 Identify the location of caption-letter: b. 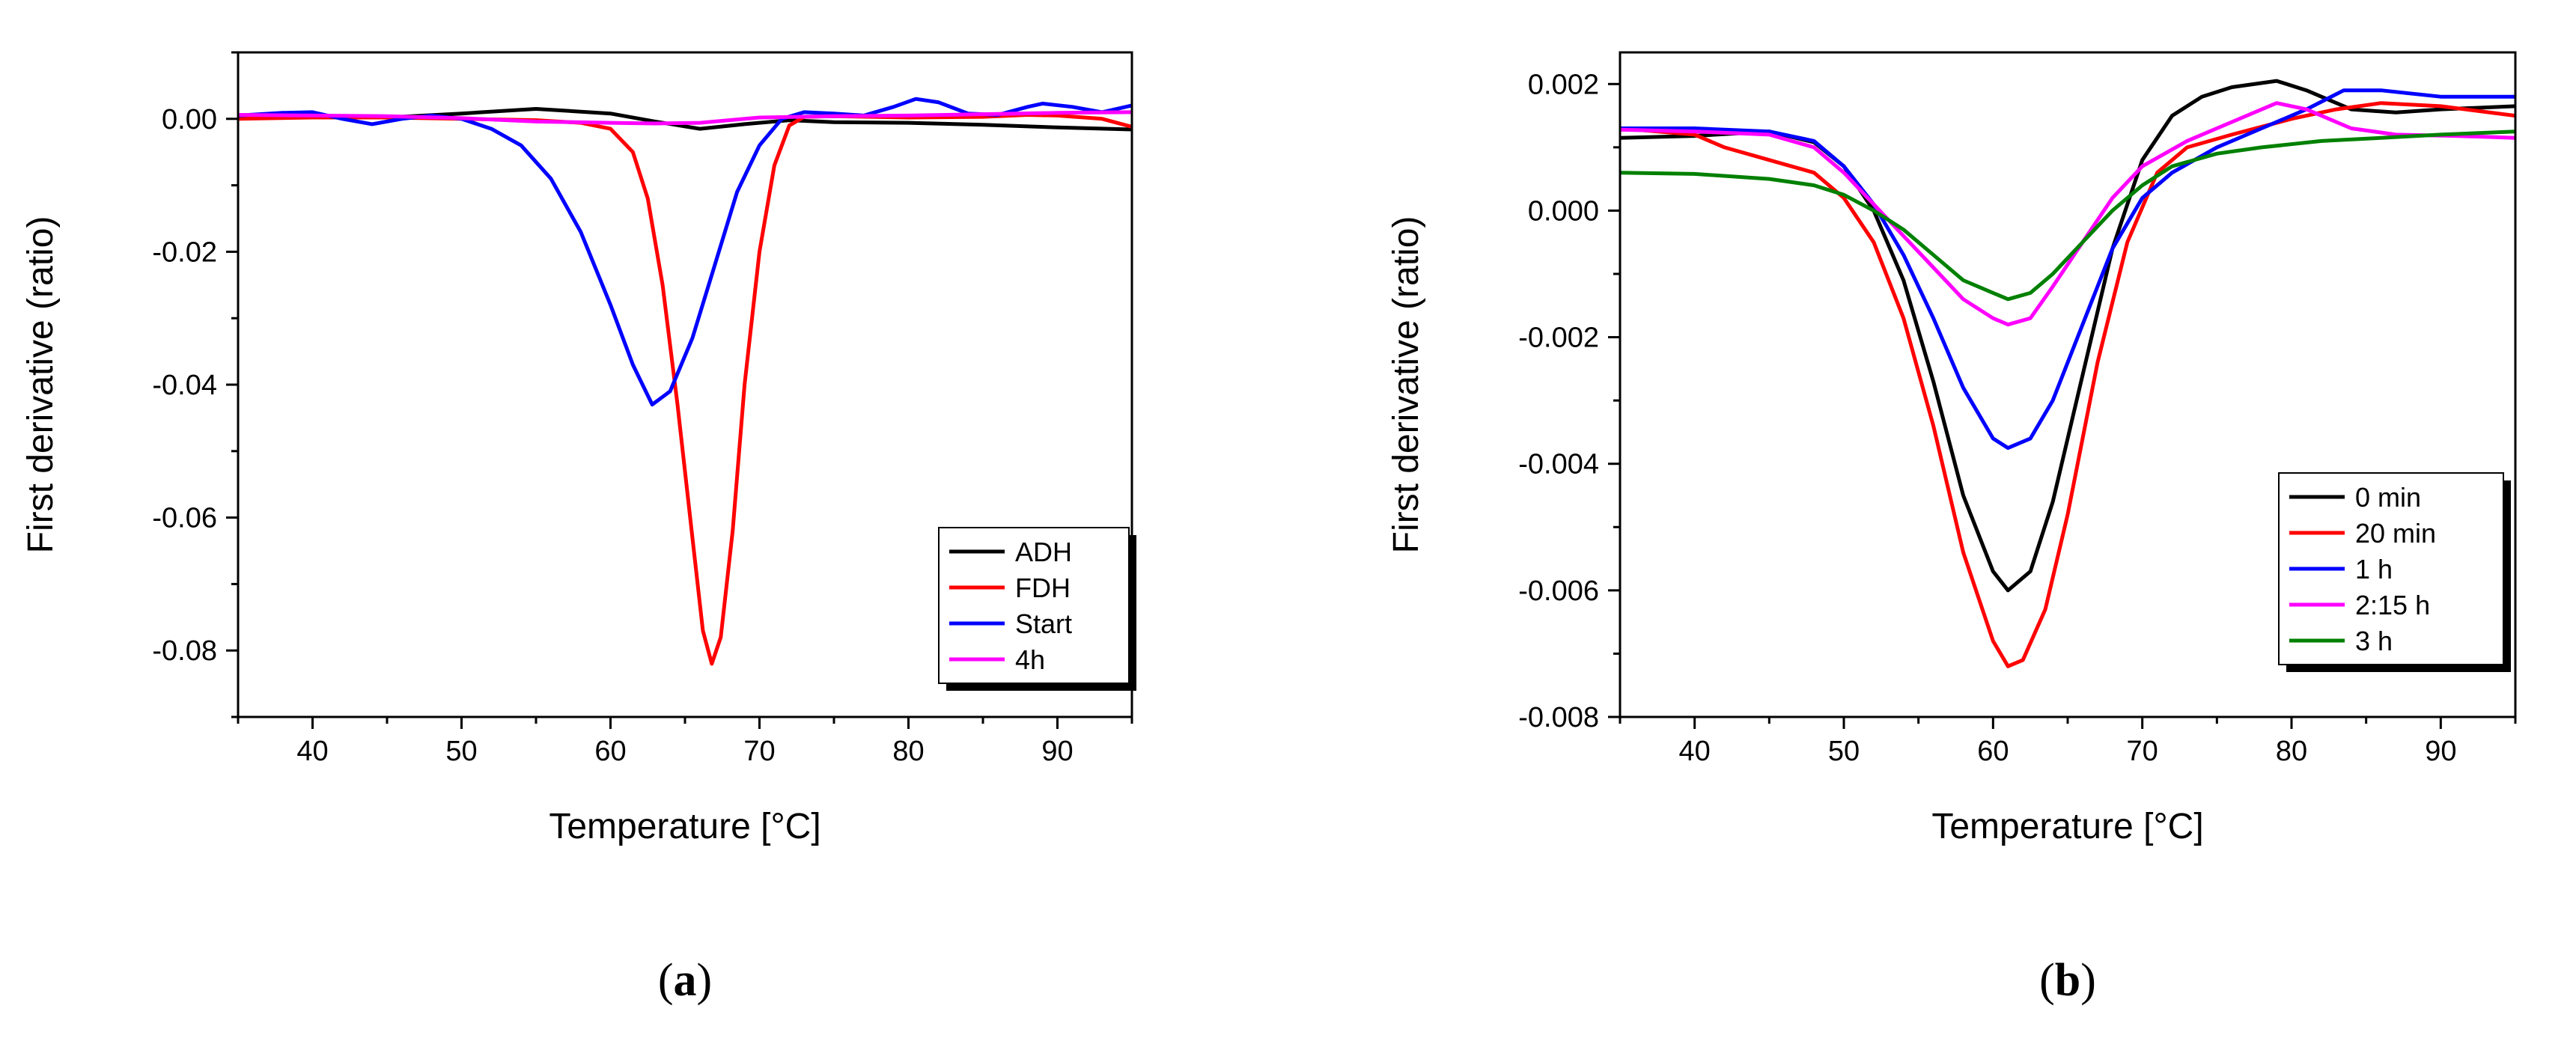
(2067, 980).